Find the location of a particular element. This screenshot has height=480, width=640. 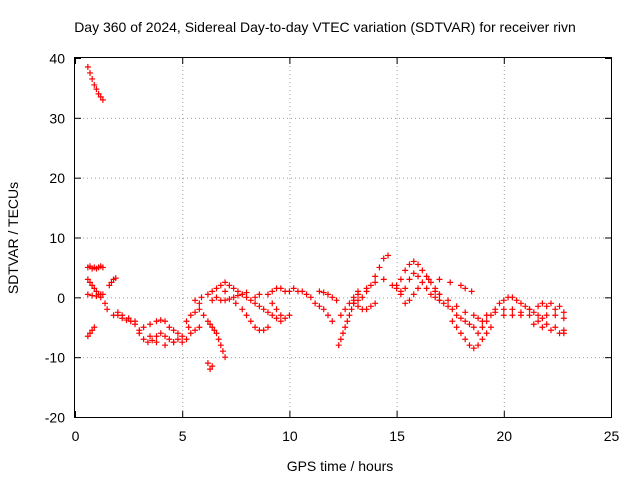

x-tick-label: 0 is located at coordinates (76, 436).